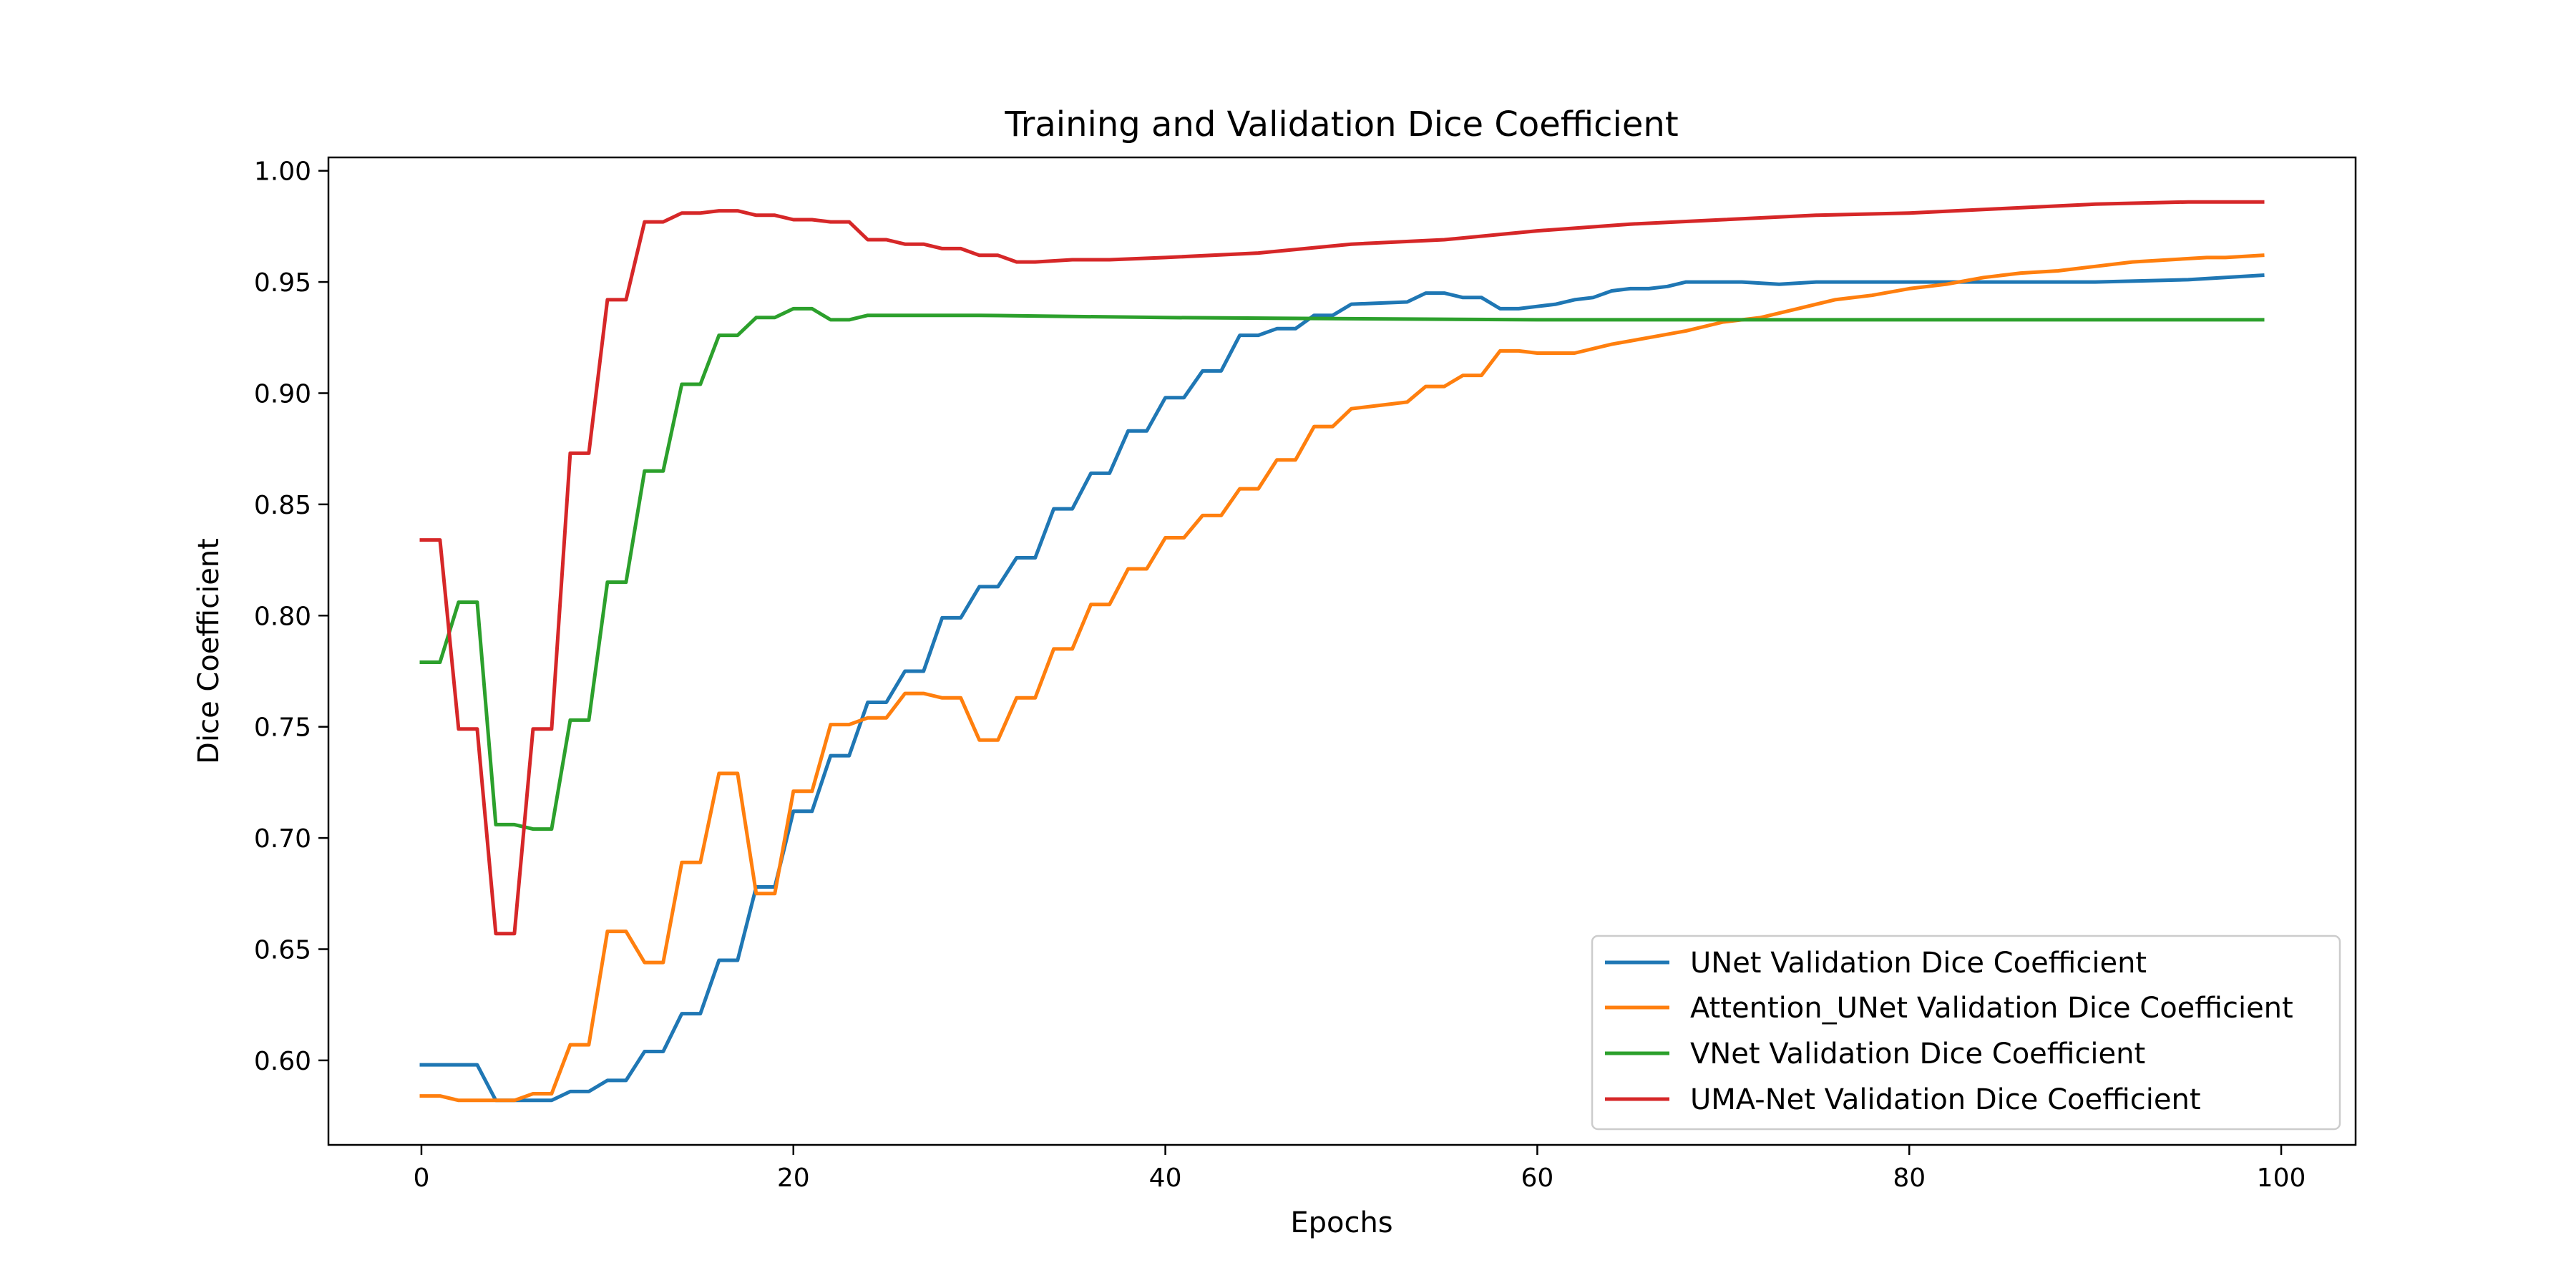 This screenshot has height=1288, width=2576. Describe the element at coordinates (1945, 1099) in the screenshot. I see `legend-label-uma-net: UMA-Net Validation Dice Coefficient` at that location.